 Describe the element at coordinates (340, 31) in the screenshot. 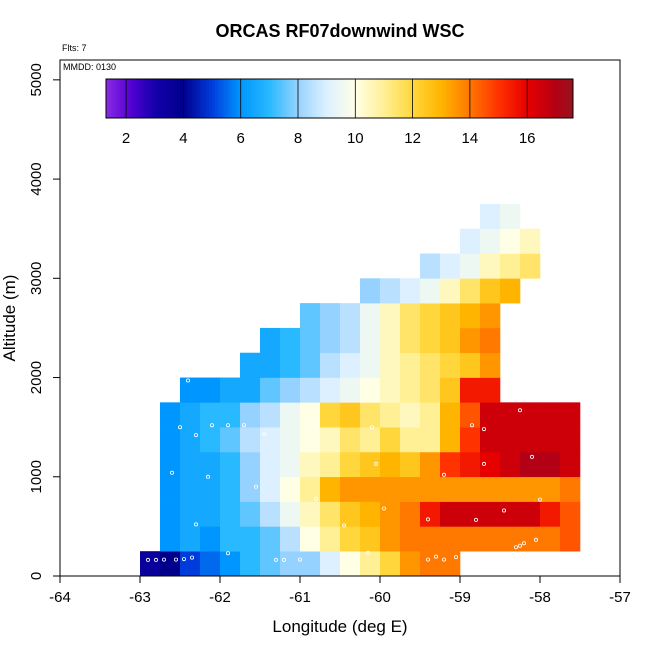

I see `chart-title: ORCAS RF07downwind WSC` at that location.